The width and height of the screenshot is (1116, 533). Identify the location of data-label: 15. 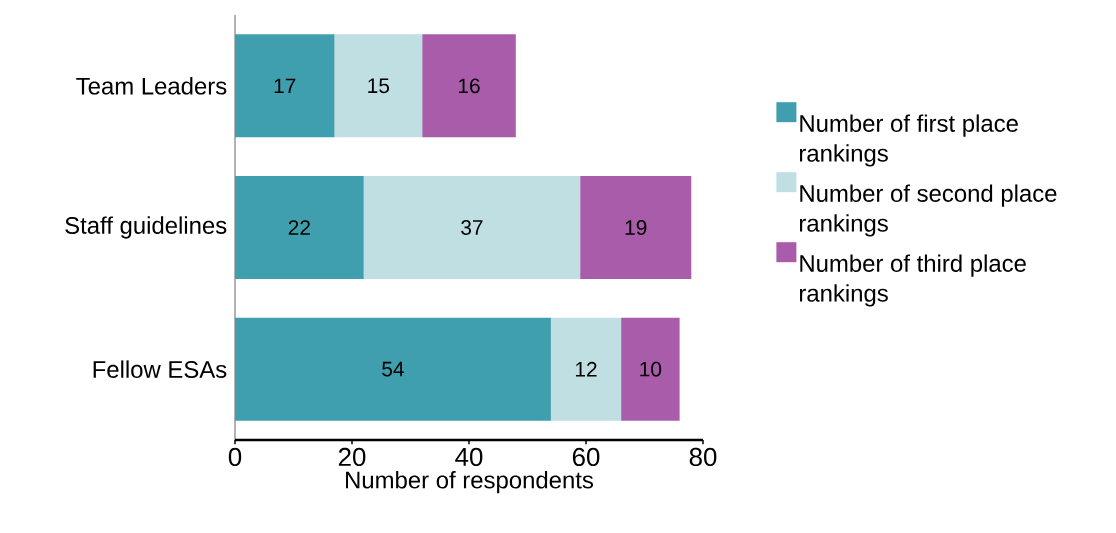
(379, 86).